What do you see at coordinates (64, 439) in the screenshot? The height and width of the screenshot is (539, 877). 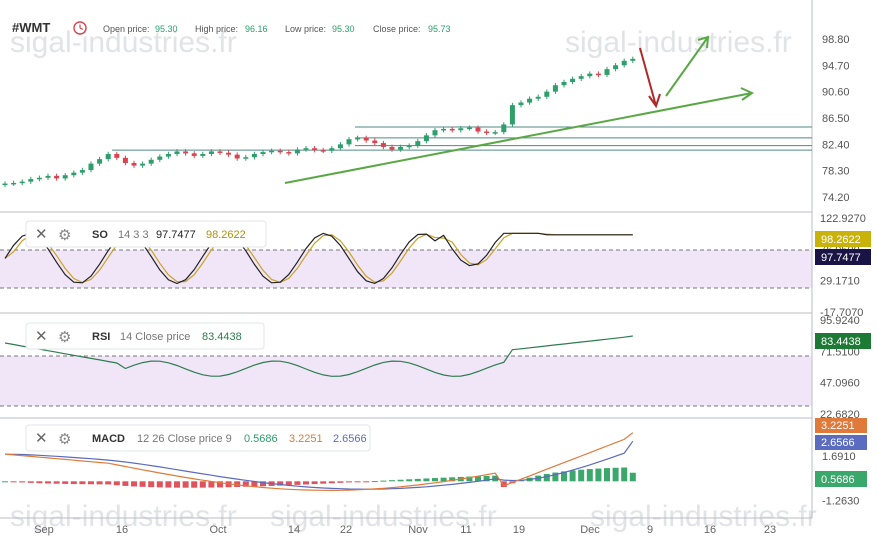 I see `macd-settings-icon: ⚙` at bounding box center [64, 439].